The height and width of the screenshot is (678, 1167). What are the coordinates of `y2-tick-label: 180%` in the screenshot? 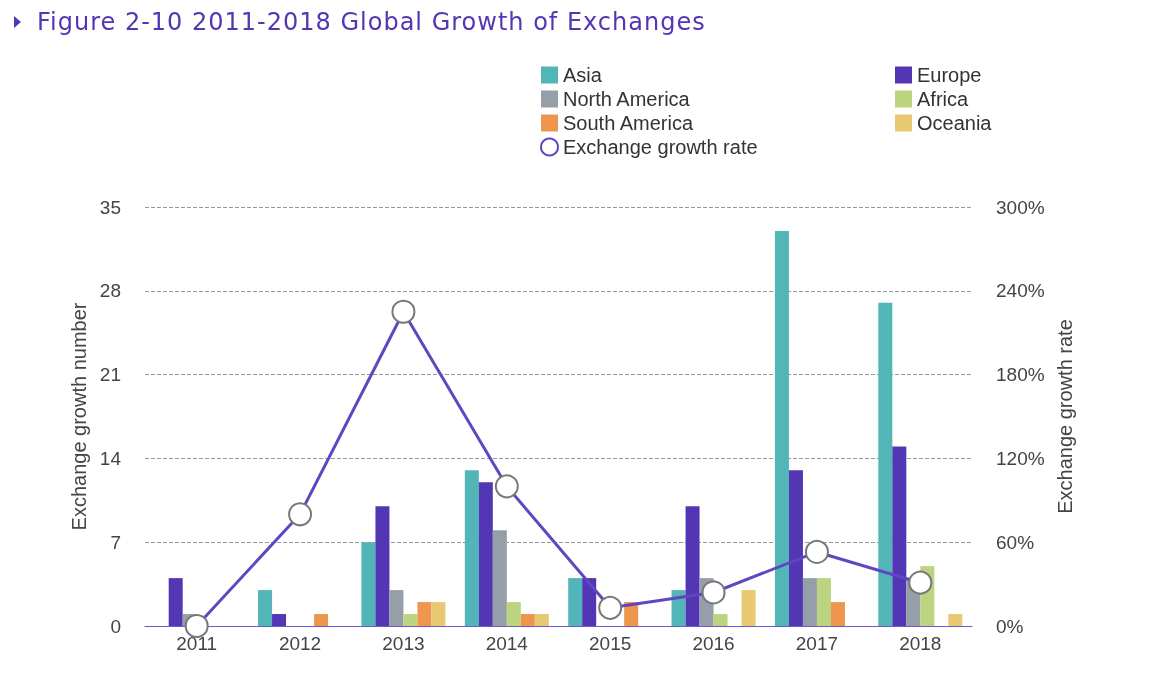 It's located at (1020, 375).